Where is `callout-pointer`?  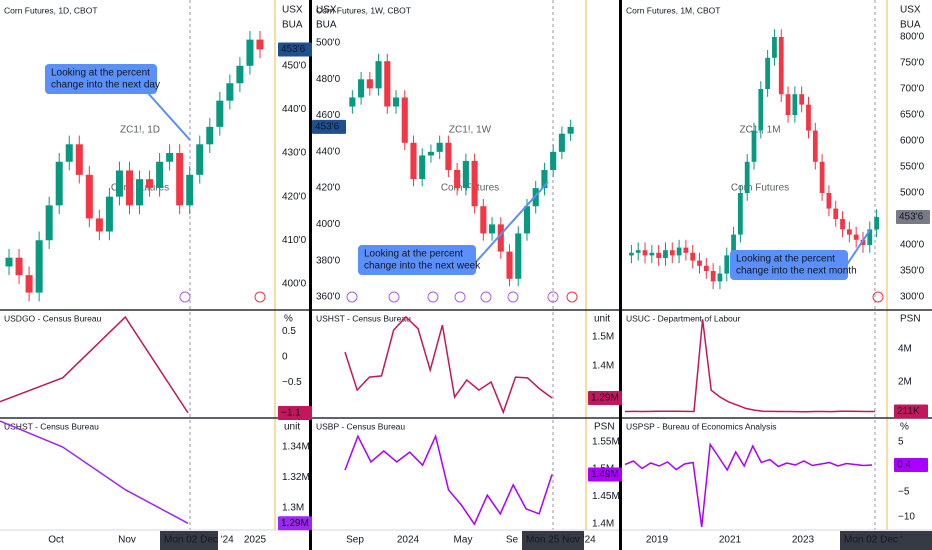
callout-pointer is located at coordinates (507, 227).